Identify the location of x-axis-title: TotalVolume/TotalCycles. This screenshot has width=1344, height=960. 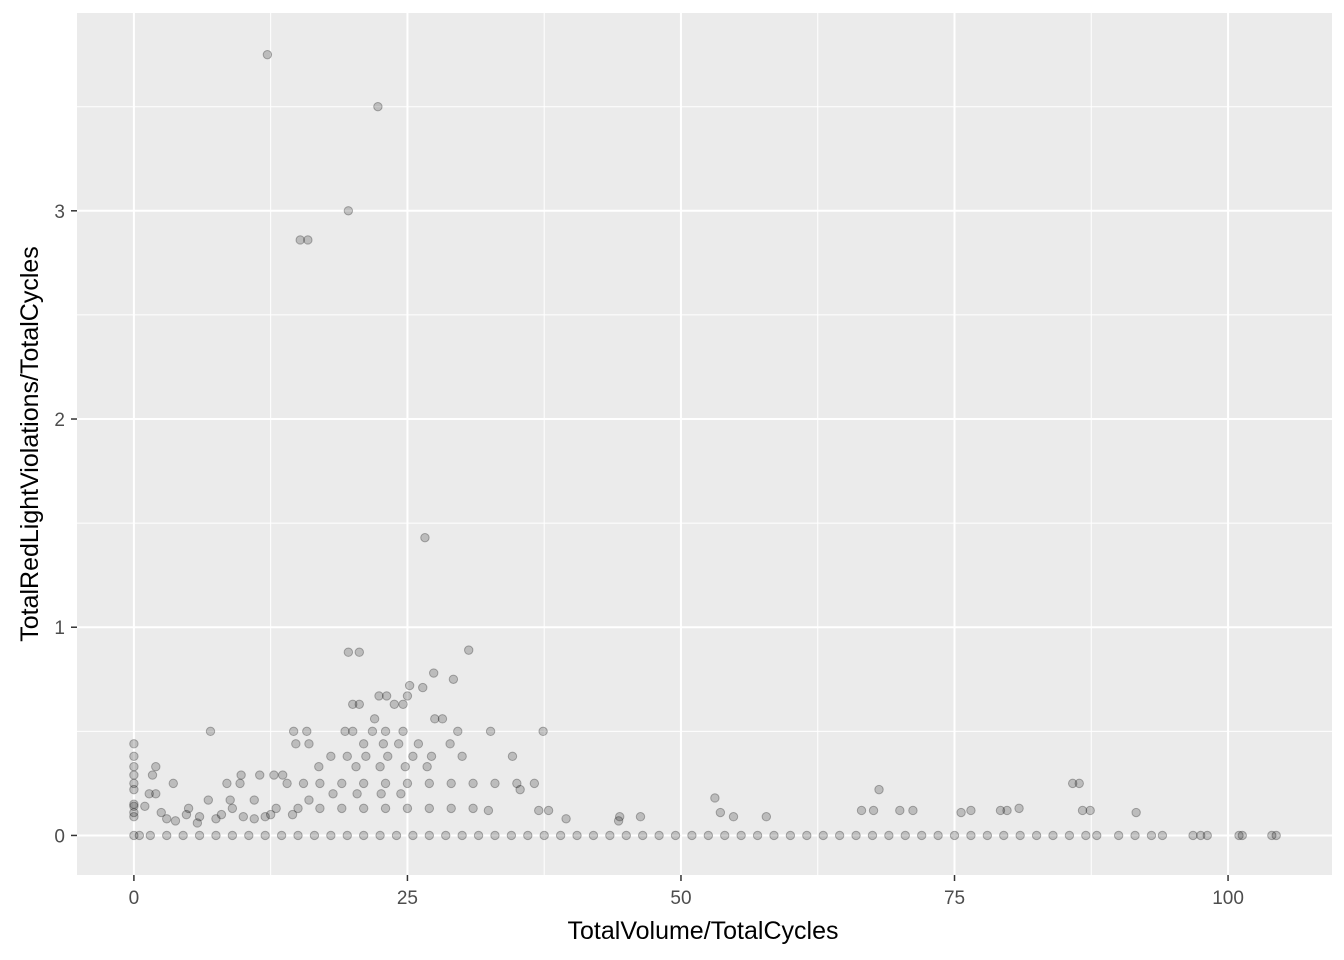
(703, 931).